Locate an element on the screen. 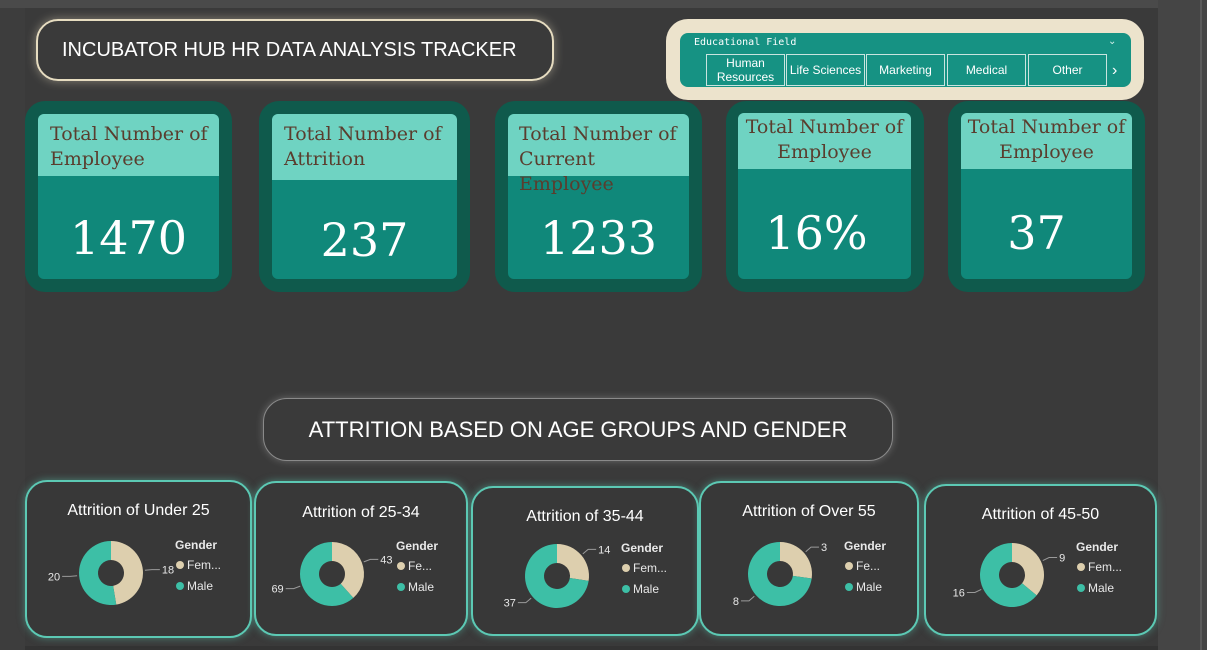 This screenshot has width=1207, height=650. kpi-card-average-age: Total Number of Employee 37 is located at coordinates (1046, 196).